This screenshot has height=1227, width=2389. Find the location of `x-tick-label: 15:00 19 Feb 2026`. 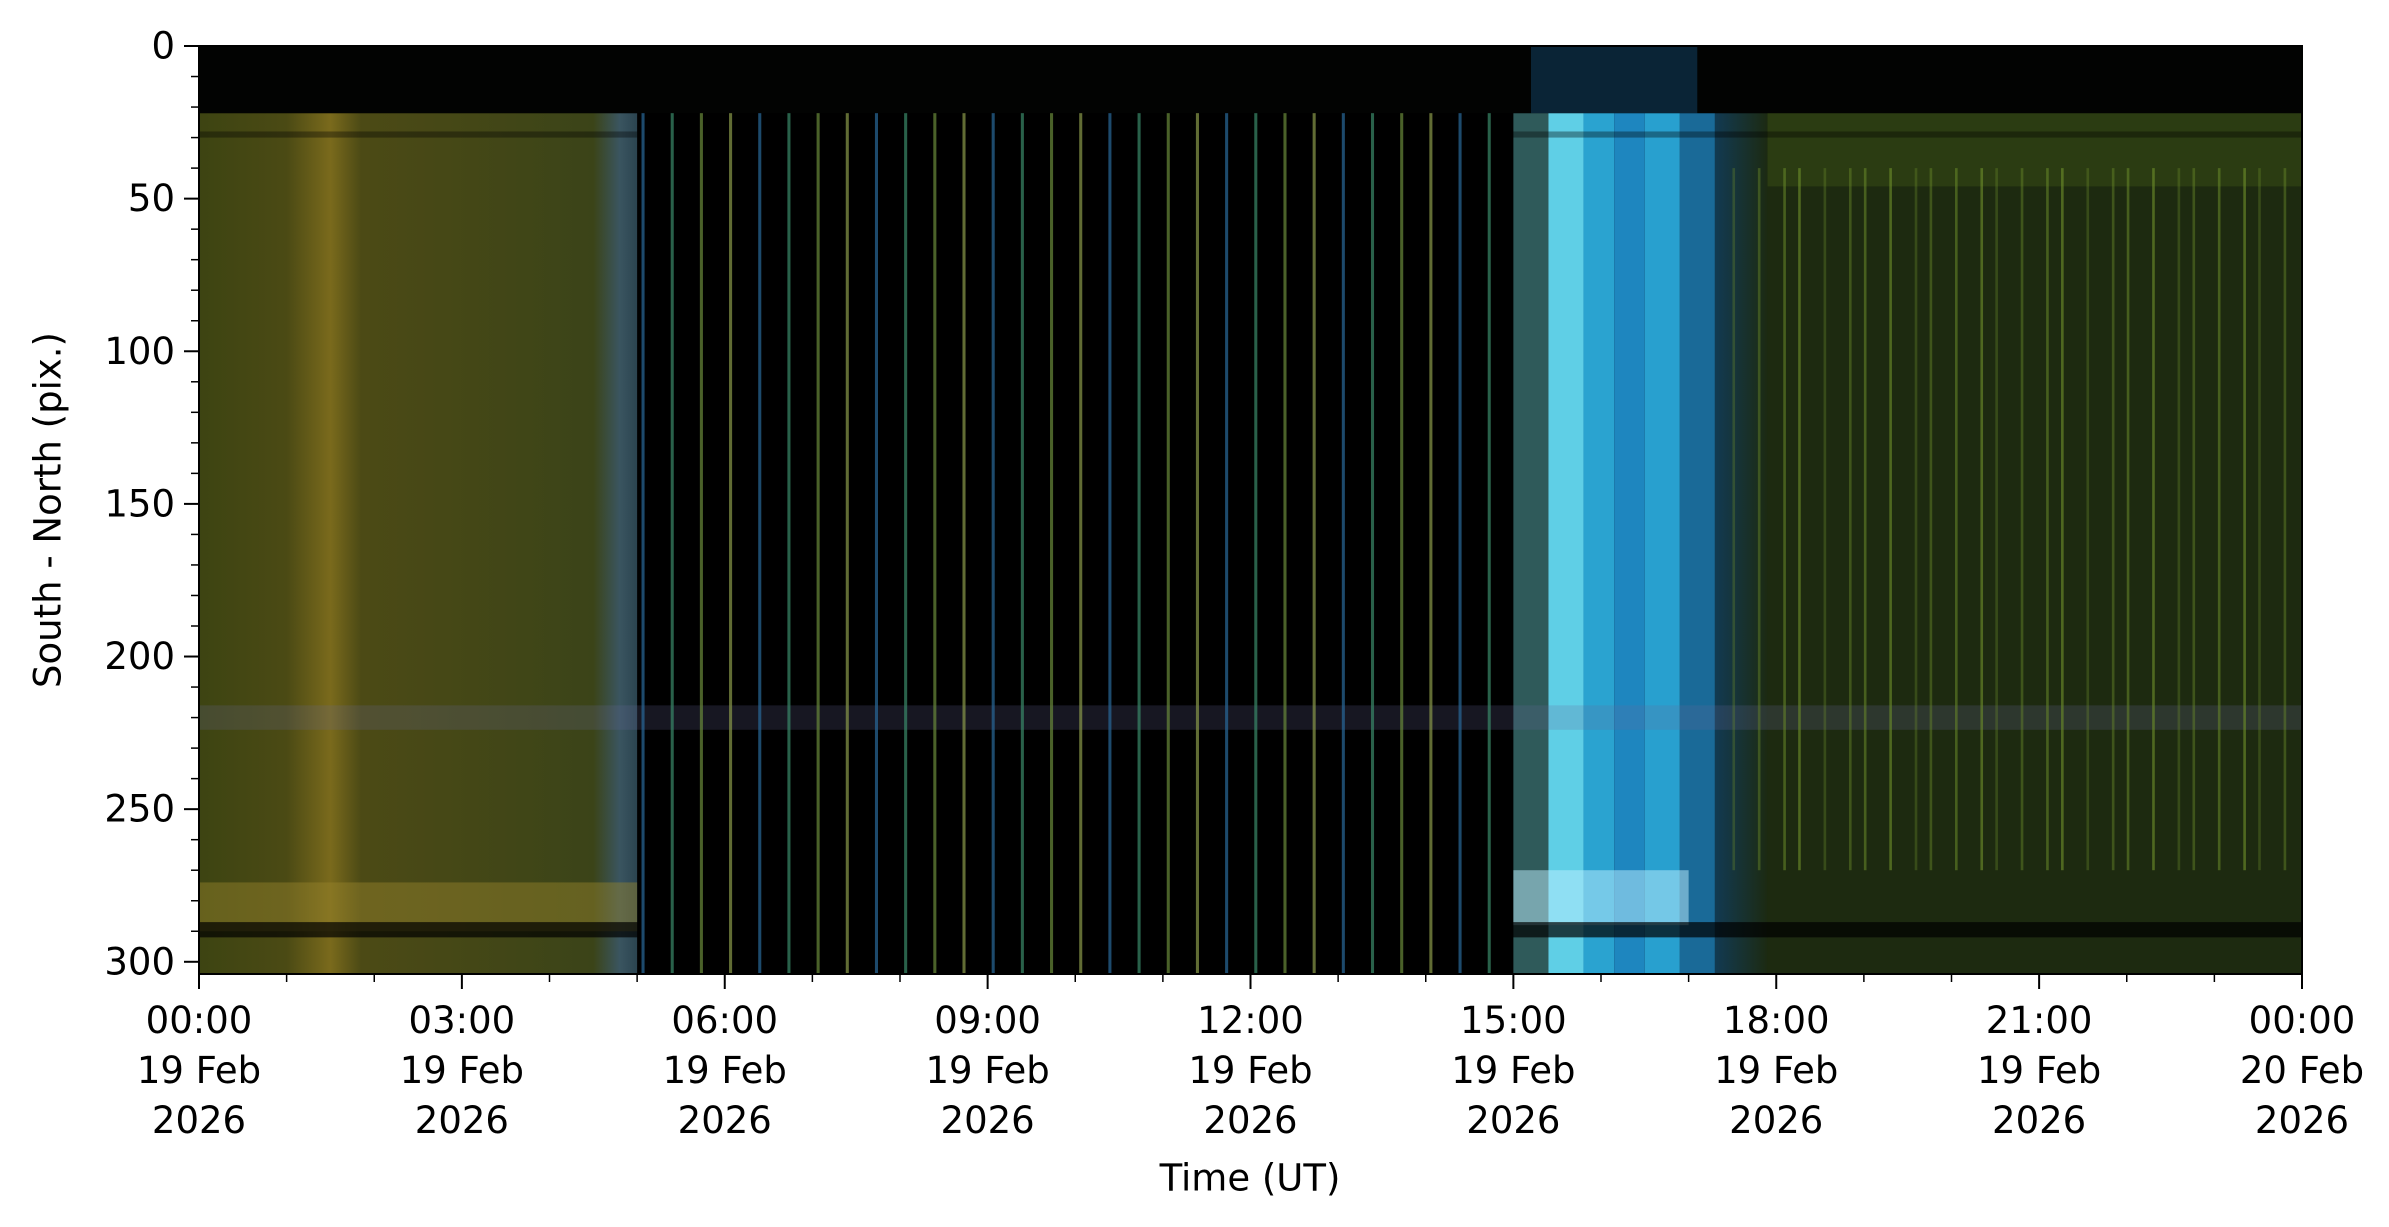

x-tick-label: 15:00 19 Feb 2026 is located at coordinates (1513, 1070).